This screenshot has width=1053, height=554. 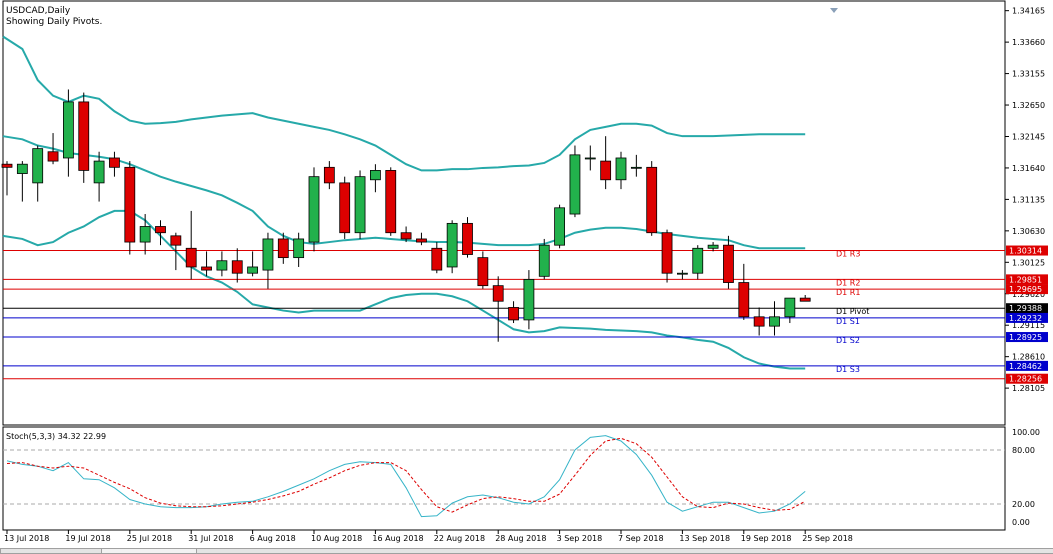 I want to click on scroll-mid-button, so click(x=149, y=551).